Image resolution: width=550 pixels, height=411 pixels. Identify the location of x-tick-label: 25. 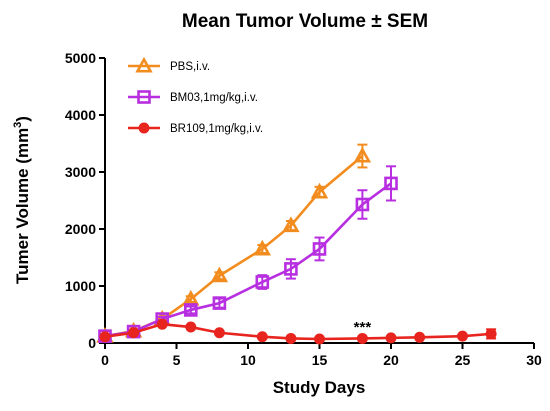
(463, 360).